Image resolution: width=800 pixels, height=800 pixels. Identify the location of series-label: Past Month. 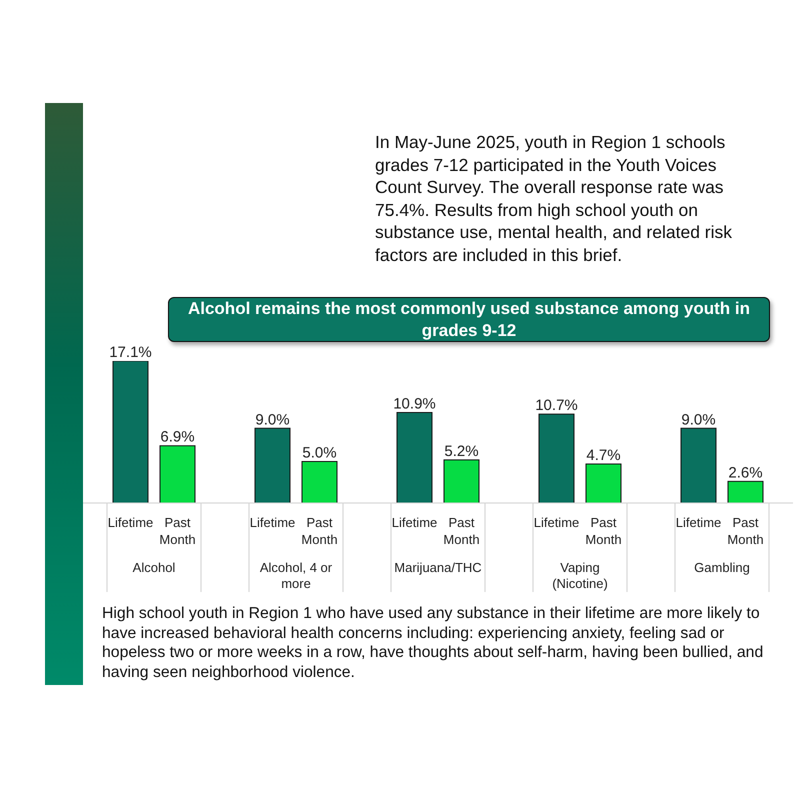
(177, 531).